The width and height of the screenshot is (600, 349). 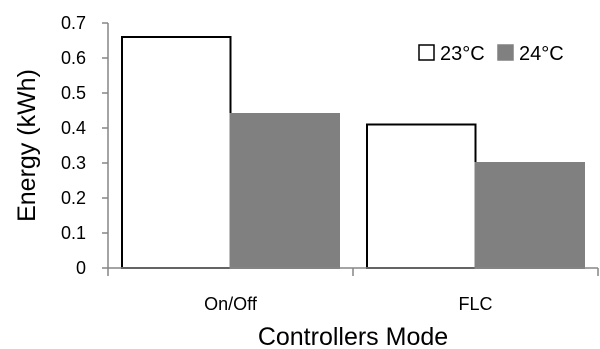 What do you see at coordinates (73, 23) in the screenshot?
I see `y-tick-label: 0.7` at bounding box center [73, 23].